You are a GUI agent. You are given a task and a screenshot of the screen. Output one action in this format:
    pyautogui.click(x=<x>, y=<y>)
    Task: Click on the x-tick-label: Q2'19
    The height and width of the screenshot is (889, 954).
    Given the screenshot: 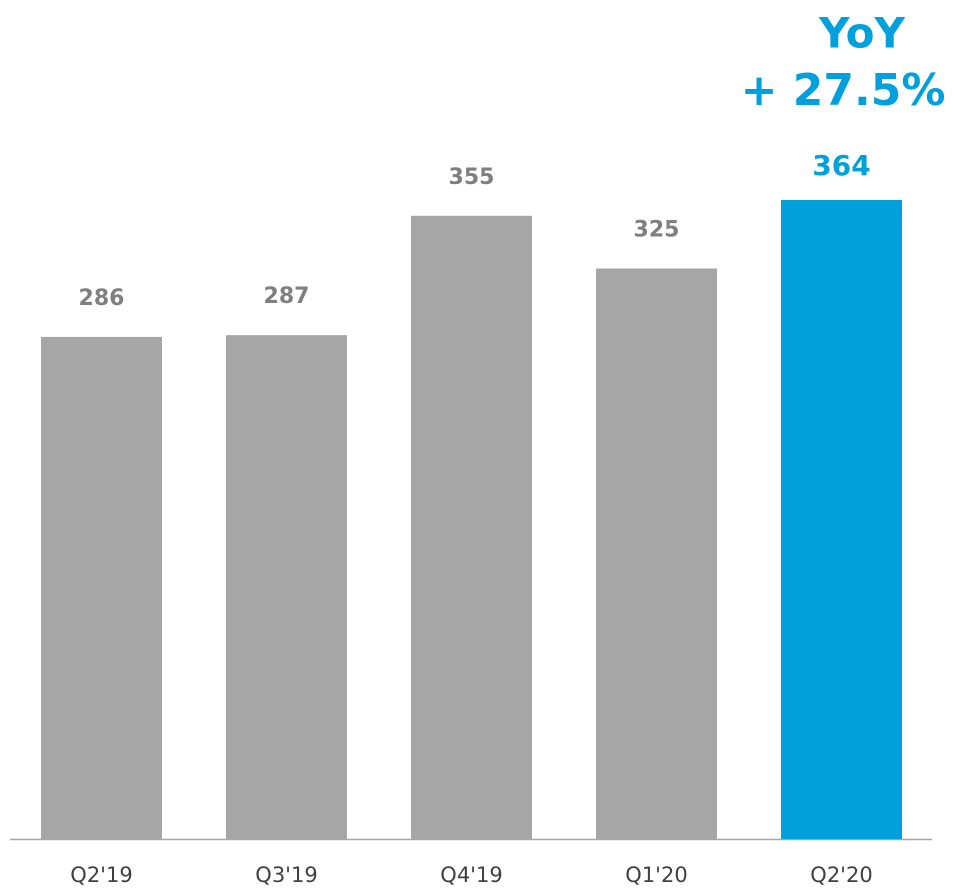 What is the action you would take?
    pyautogui.click(x=101, y=875)
    